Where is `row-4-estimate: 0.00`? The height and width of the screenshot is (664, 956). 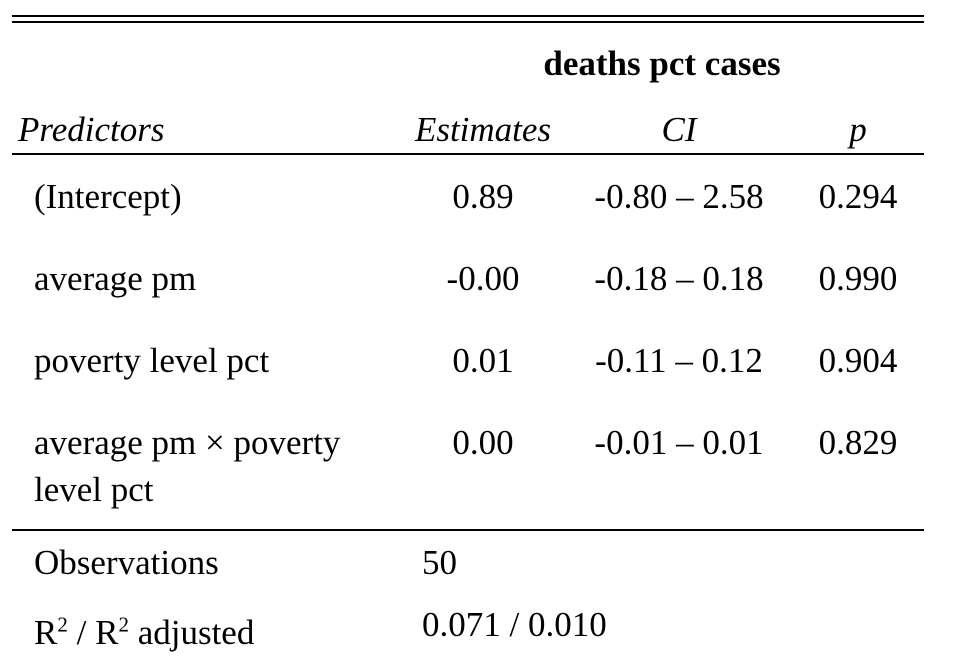
row-4-estimate: 0.00 is located at coordinates (483, 442).